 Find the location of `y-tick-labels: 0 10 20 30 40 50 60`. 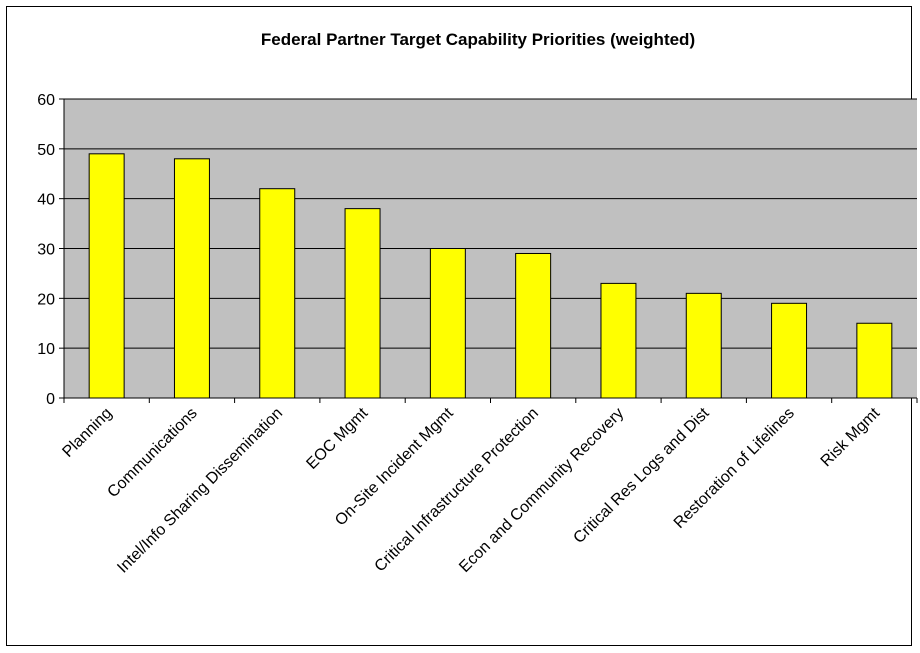

y-tick-labels: 0 10 20 30 40 50 60 is located at coordinates (46, 250).